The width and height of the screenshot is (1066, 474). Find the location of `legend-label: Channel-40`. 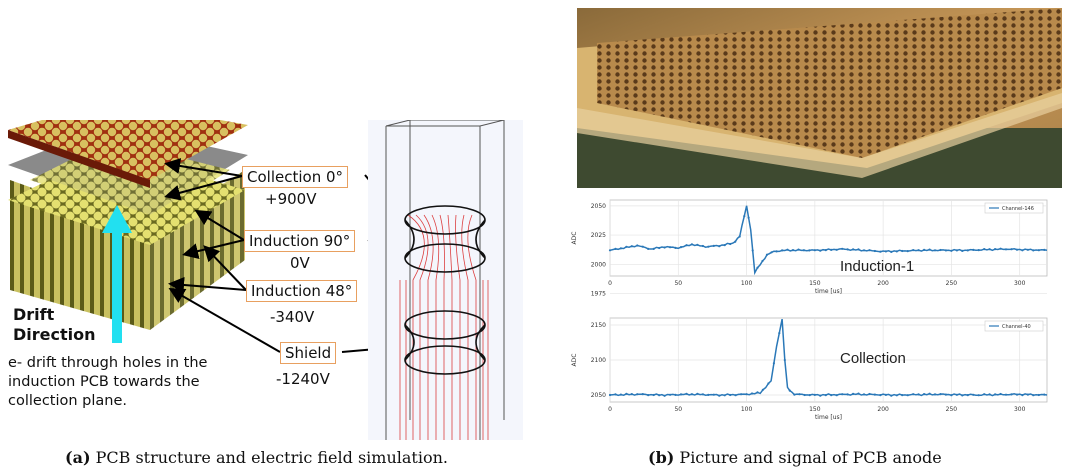

legend-label: Channel-40 is located at coordinates (1016, 327).